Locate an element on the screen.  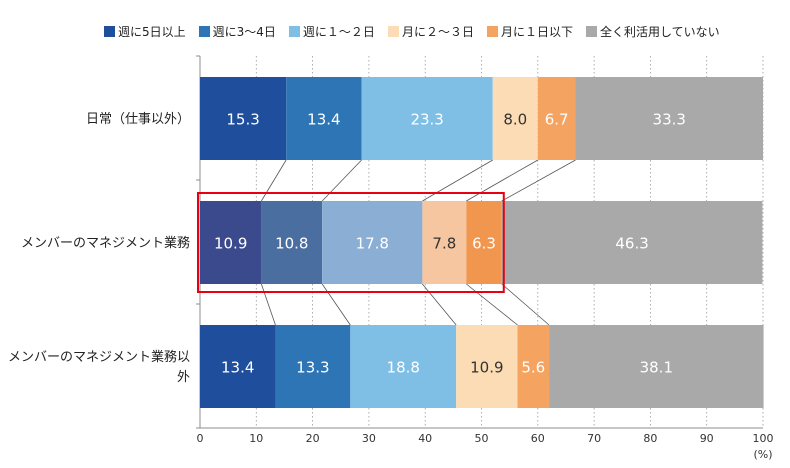
legend-item: 週に3～4日 is located at coordinates (237, 31).